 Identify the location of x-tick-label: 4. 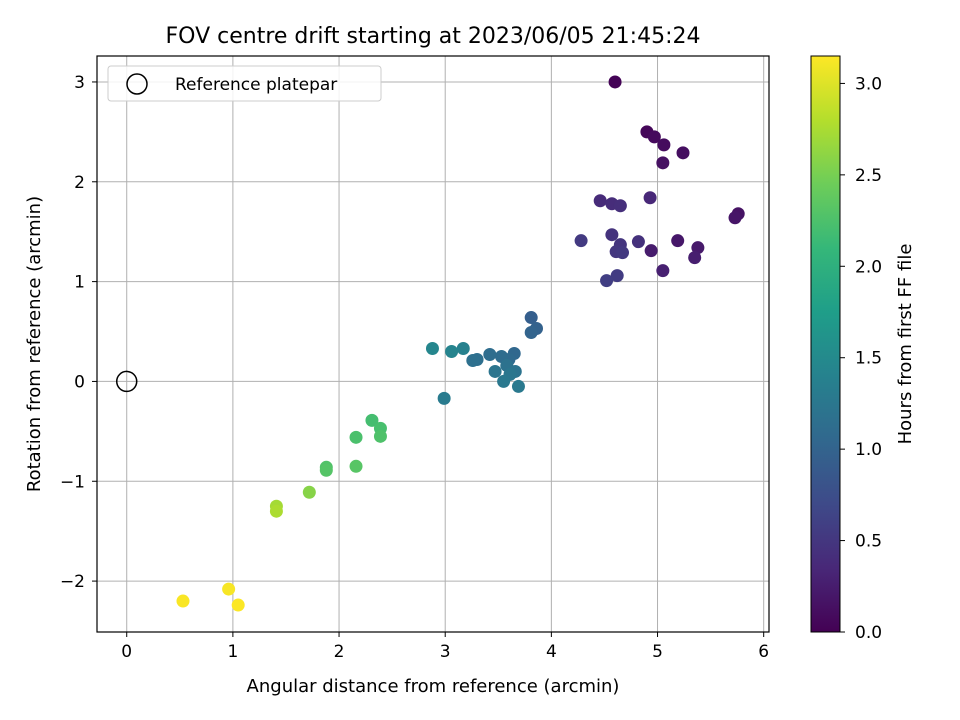
(551, 652).